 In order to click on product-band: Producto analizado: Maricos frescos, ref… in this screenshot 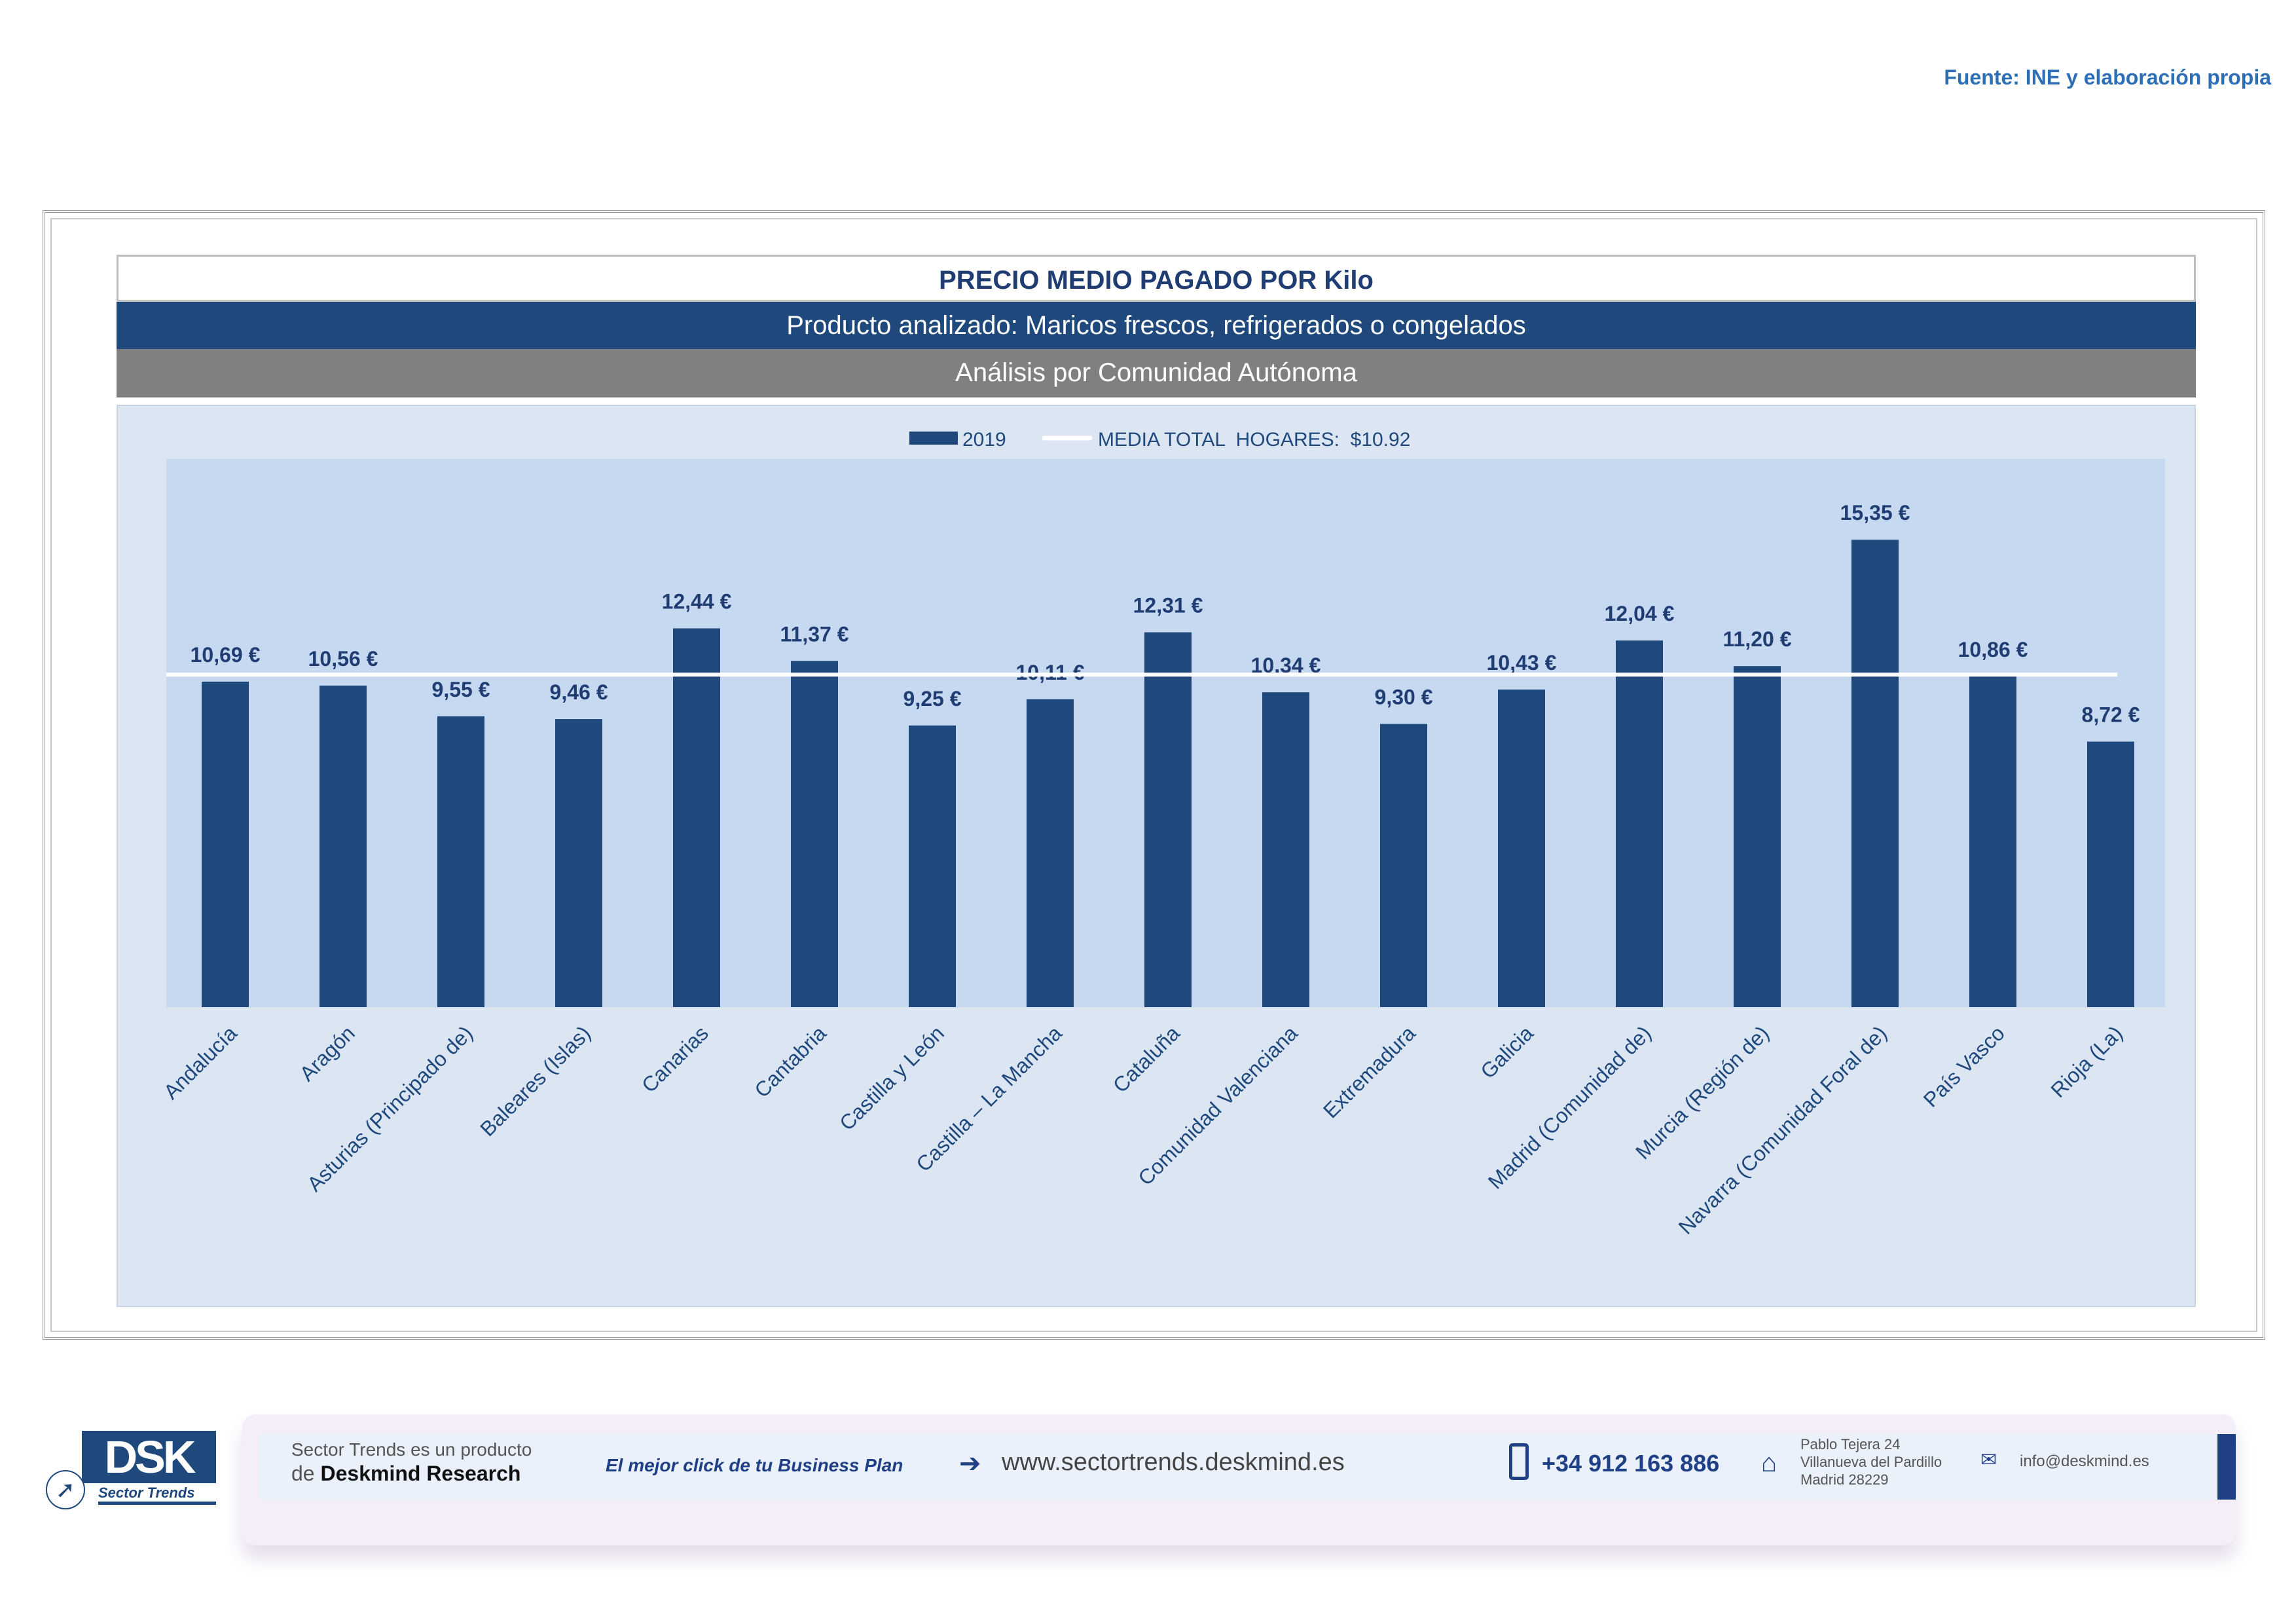, I will do `click(1156, 325)`.